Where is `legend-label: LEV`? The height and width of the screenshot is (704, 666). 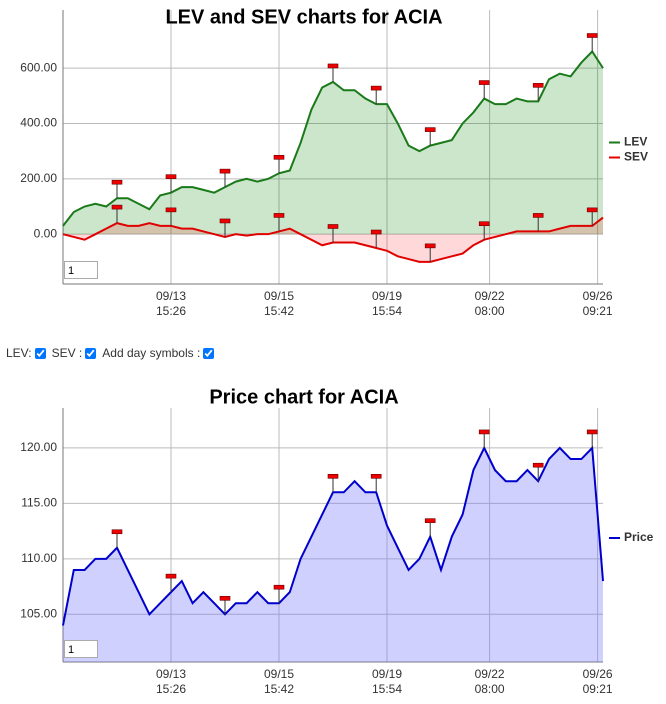
legend-label: LEV is located at coordinates (635, 142).